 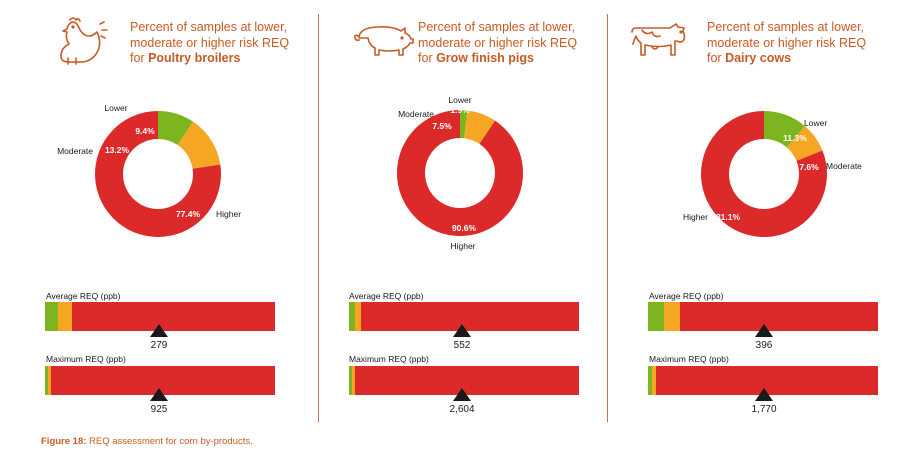 What do you see at coordinates (795, 138) in the screenshot?
I see `value-label: 11.3%` at bounding box center [795, 138].